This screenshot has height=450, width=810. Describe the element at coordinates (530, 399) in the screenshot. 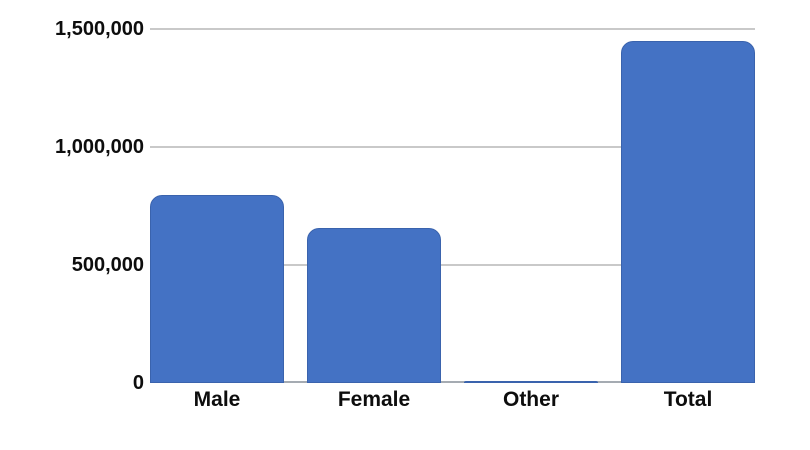

I see `x-tick-label-other: Other` at that location.